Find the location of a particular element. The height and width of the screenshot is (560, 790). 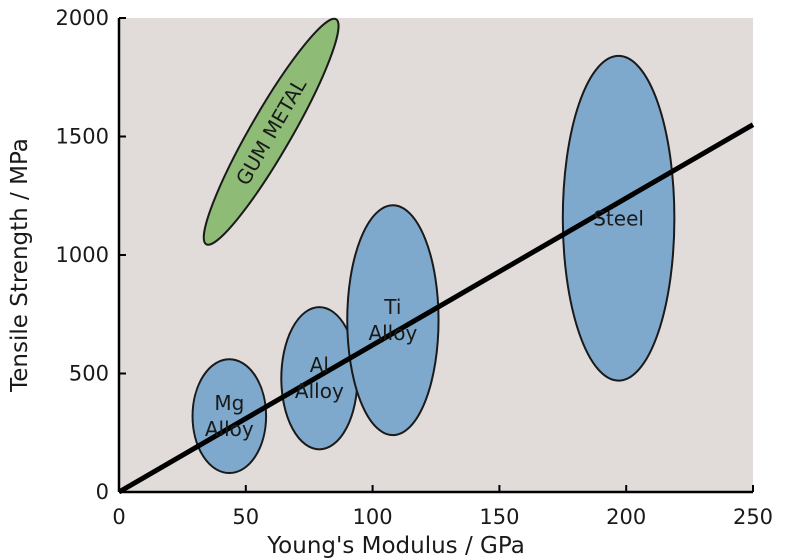

region-gum-metal is located at coordinates (271, 131).